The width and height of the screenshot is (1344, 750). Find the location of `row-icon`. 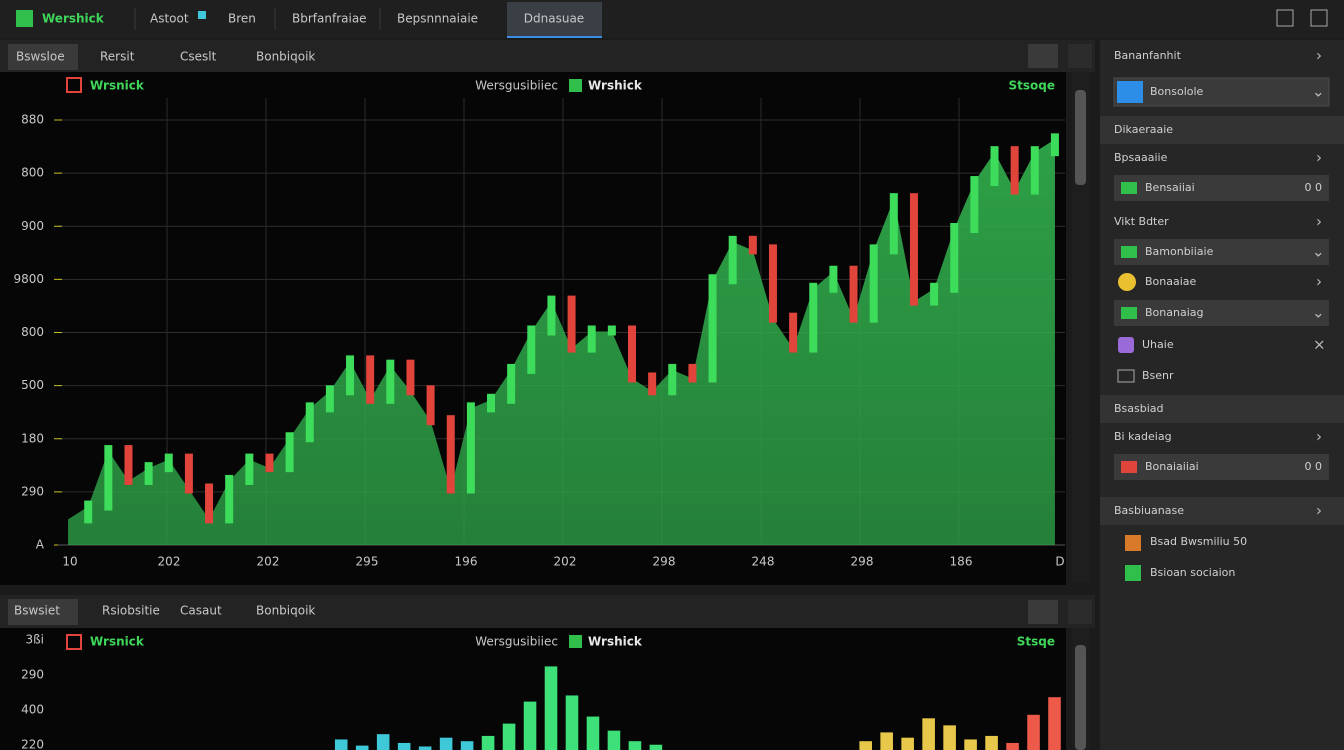

row-icon is located at coordinates (1126, 376).